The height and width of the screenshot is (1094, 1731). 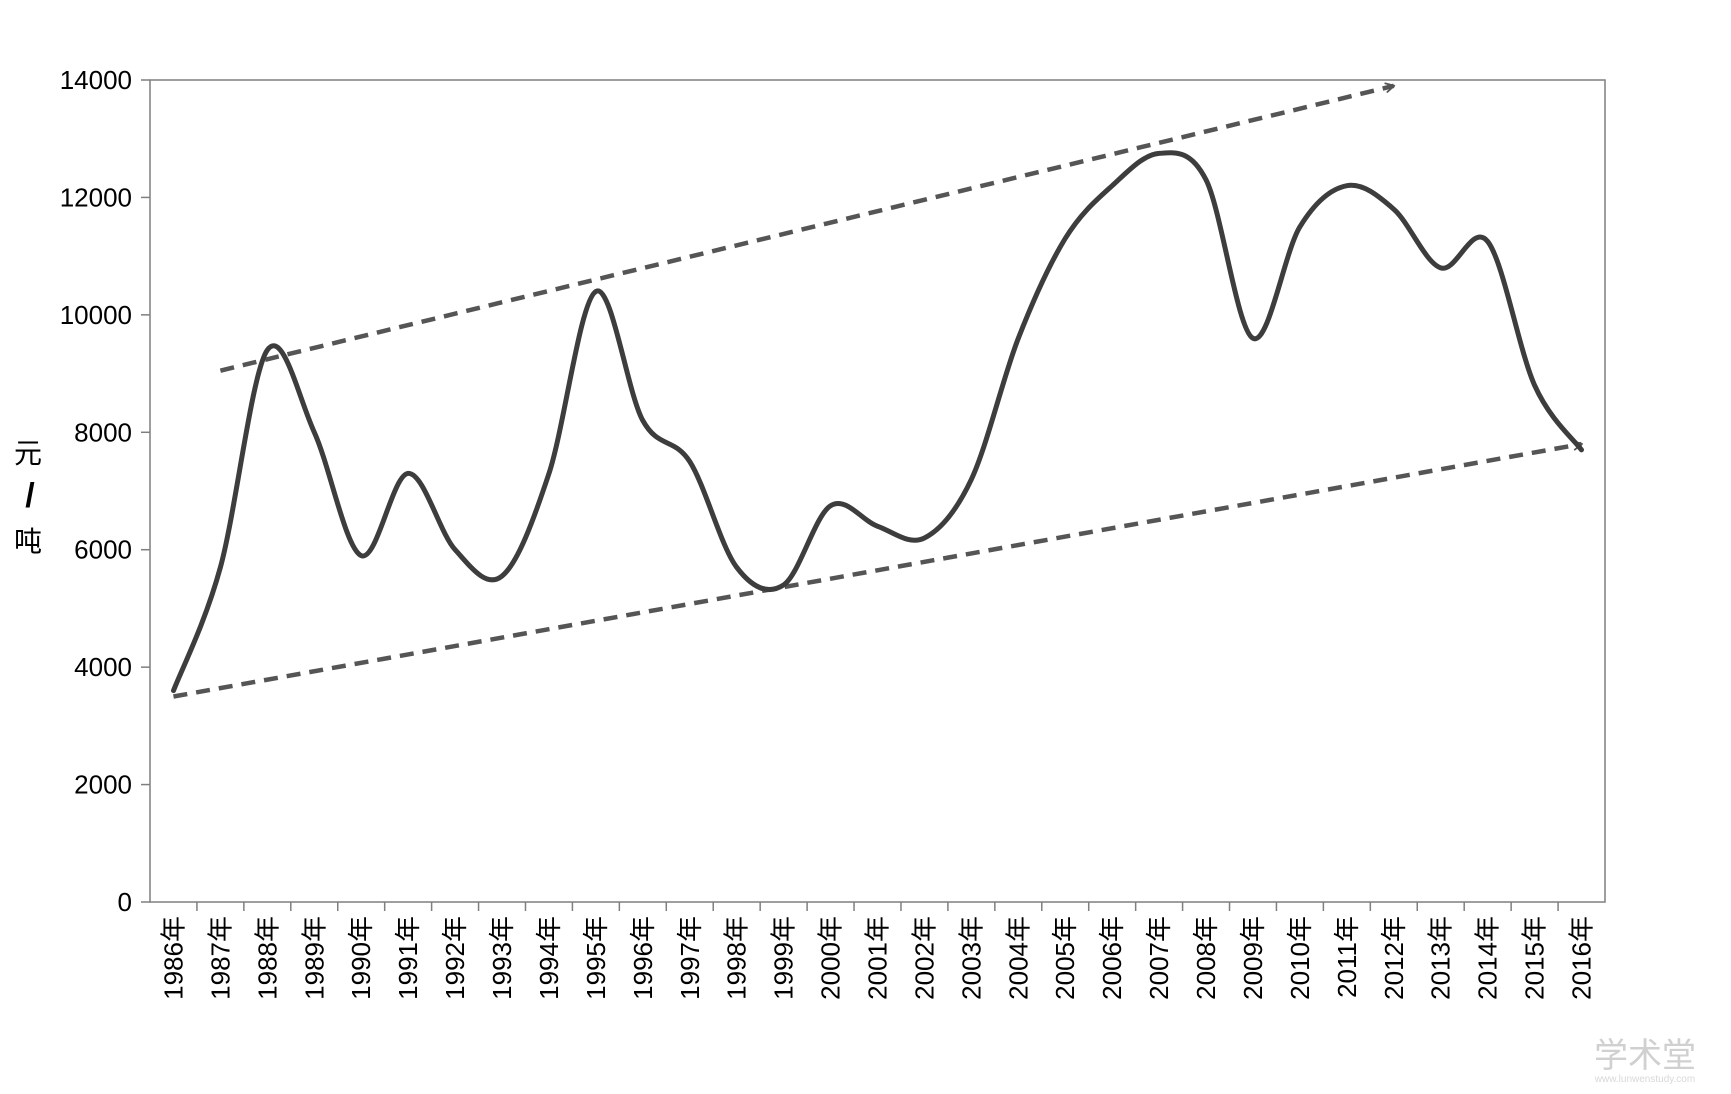 What do you see at coordinates (784, 958) in the screenshot?
I see `x-tick-label: 1999年` at bounding box center [784, 958].